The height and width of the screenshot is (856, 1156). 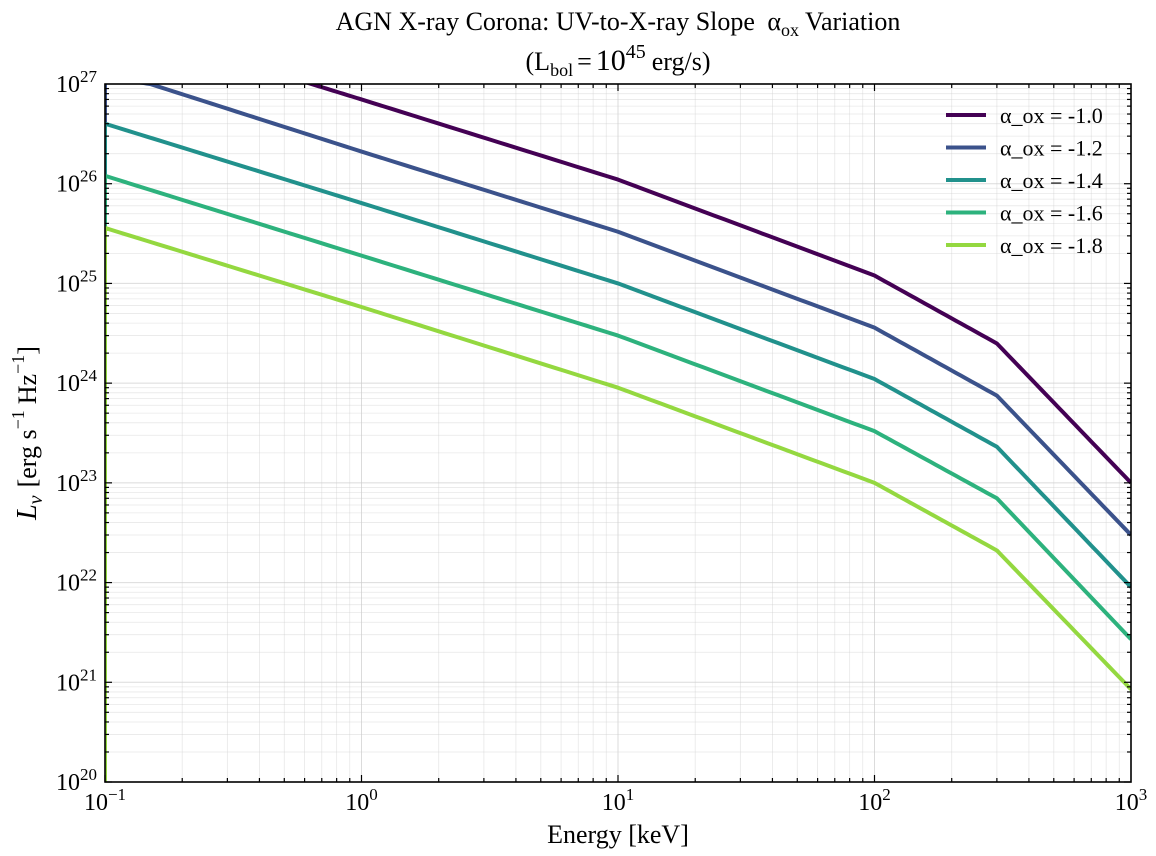 I want to click on y-axis-label: Lν[erg s−1Hz−1], so click(x=27, y=433).